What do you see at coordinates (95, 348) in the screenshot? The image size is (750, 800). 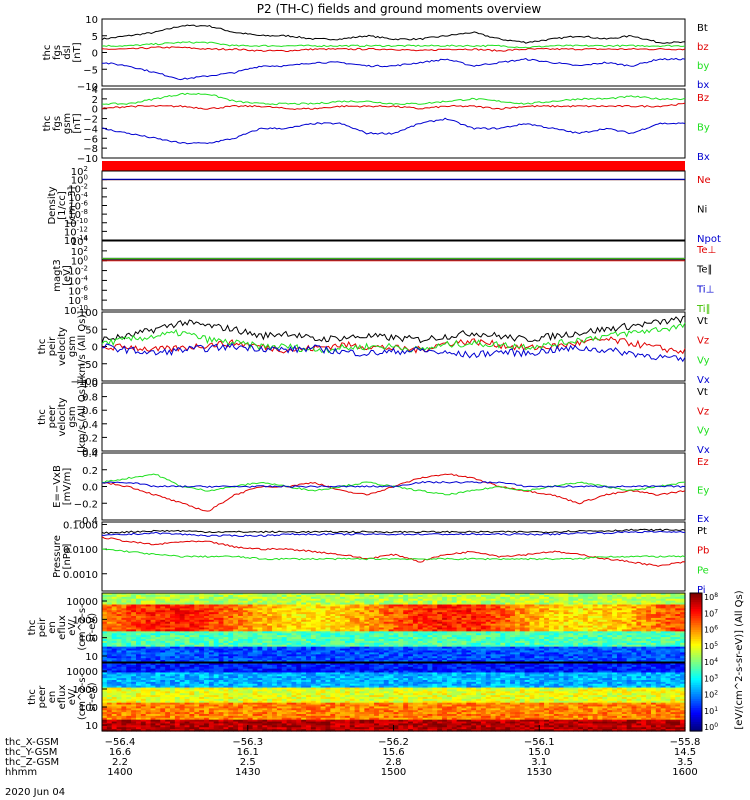 I see `ytick-label: 0` at bounding box center [95, 348].